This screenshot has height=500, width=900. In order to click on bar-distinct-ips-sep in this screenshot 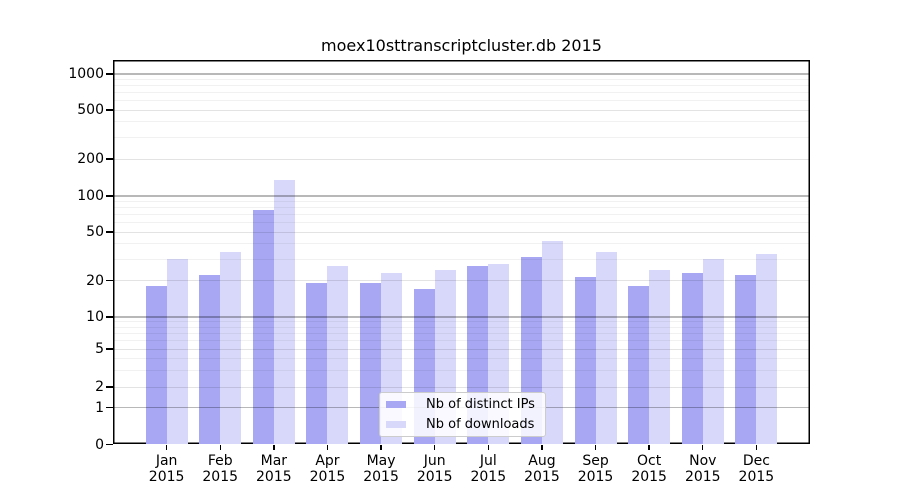, I will do `click(585, 360)`.